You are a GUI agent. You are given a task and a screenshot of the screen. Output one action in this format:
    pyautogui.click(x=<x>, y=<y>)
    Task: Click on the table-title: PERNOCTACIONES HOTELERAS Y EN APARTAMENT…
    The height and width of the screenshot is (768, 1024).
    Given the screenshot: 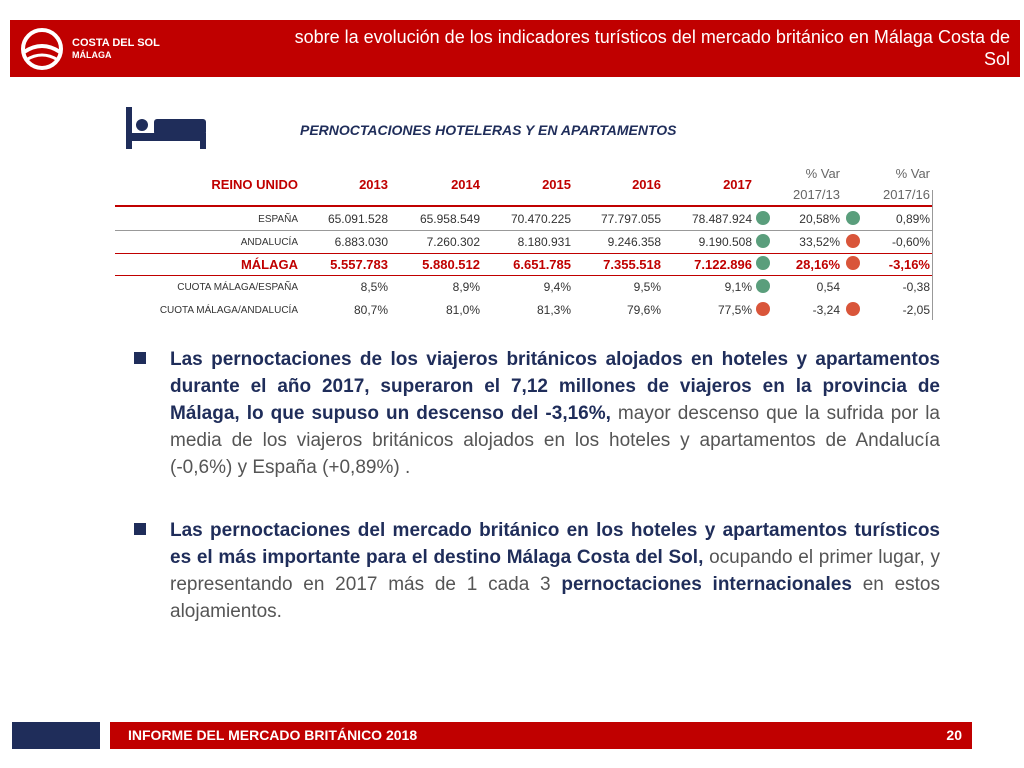 What is the action you would take?
    pyautogui.click(x=488, y=130)
    